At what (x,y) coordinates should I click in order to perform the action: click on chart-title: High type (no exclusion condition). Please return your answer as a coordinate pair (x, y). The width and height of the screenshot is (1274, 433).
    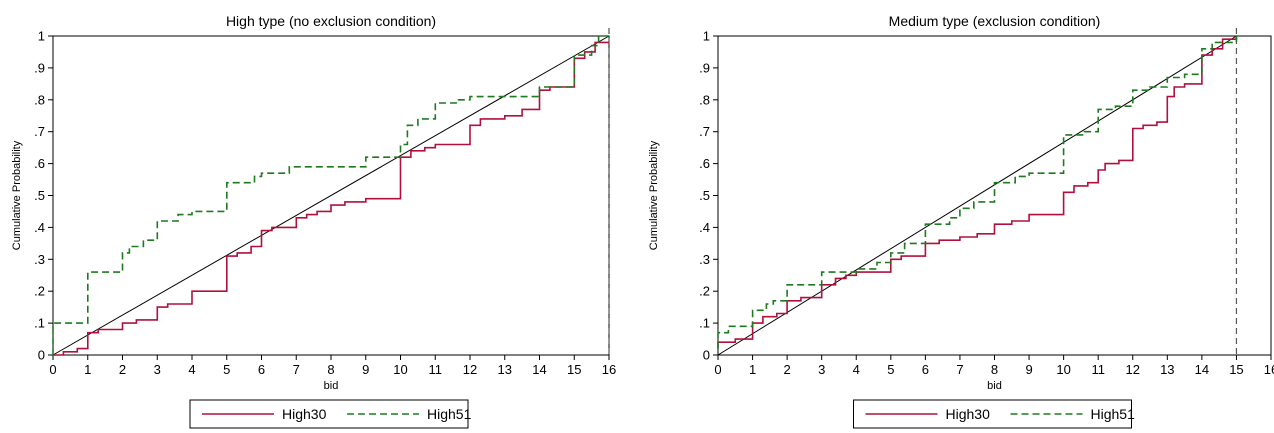
    Looking at the image, I should click on (331, 21).